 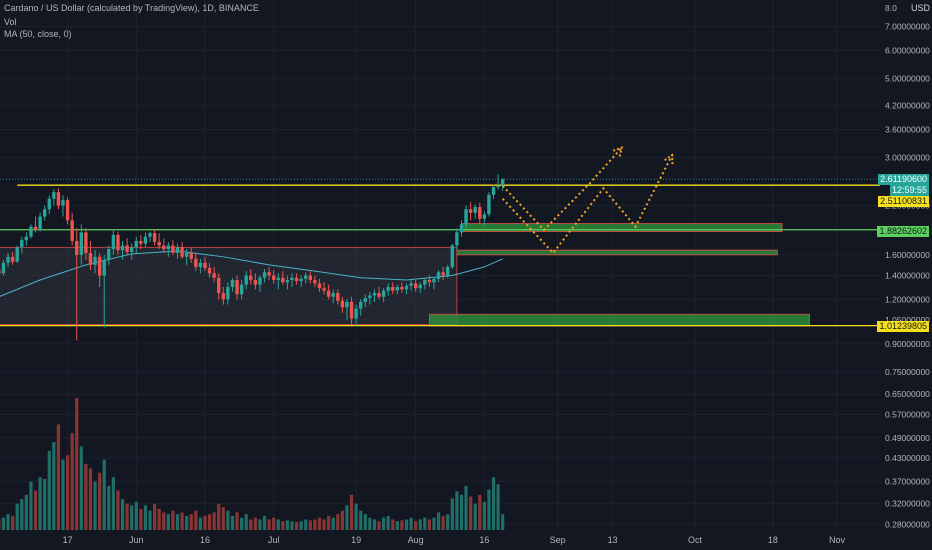 I want to click on y-tick-label: 0.32000000, so click(x=907, y=504).